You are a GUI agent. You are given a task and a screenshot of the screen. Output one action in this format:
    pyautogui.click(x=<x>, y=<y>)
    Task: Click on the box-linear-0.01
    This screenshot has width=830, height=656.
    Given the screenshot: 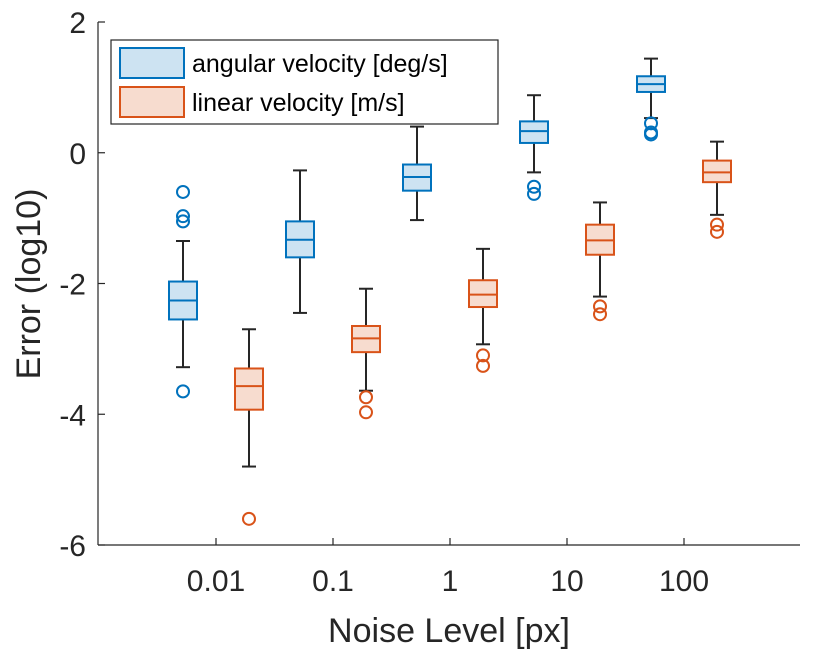 What is the action you would take?
    pyautogui.click(x=249, y=427)
    